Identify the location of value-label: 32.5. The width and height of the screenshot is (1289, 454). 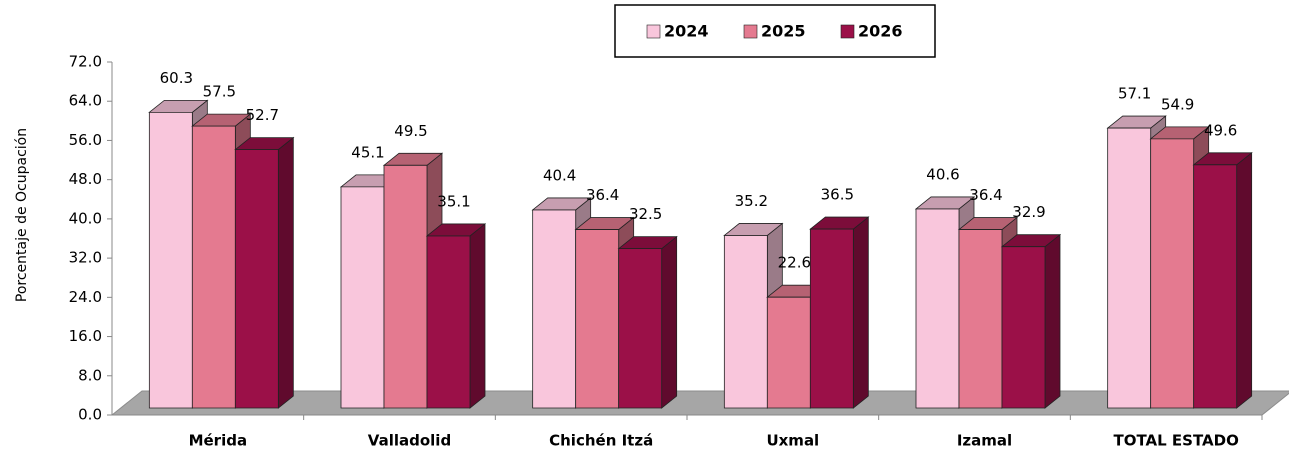
(645, 214).